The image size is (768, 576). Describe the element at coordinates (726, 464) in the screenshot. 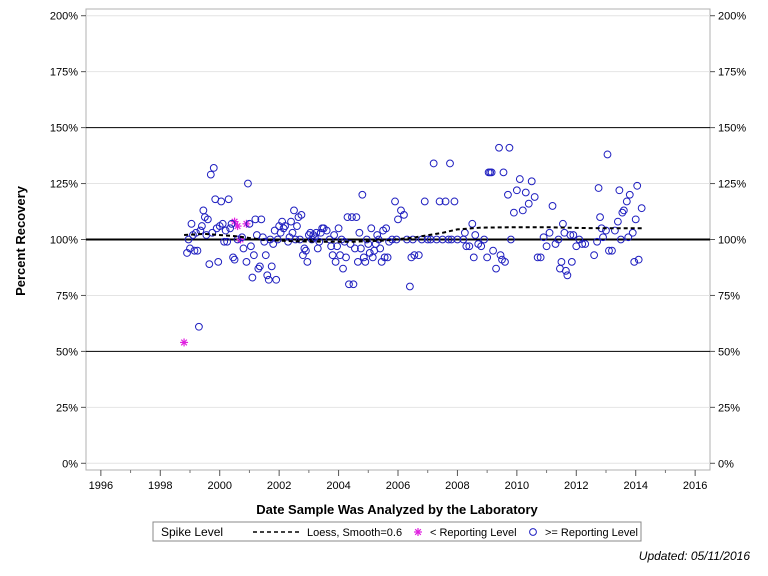

I see `y-tick-label-right: 0%` at that location.